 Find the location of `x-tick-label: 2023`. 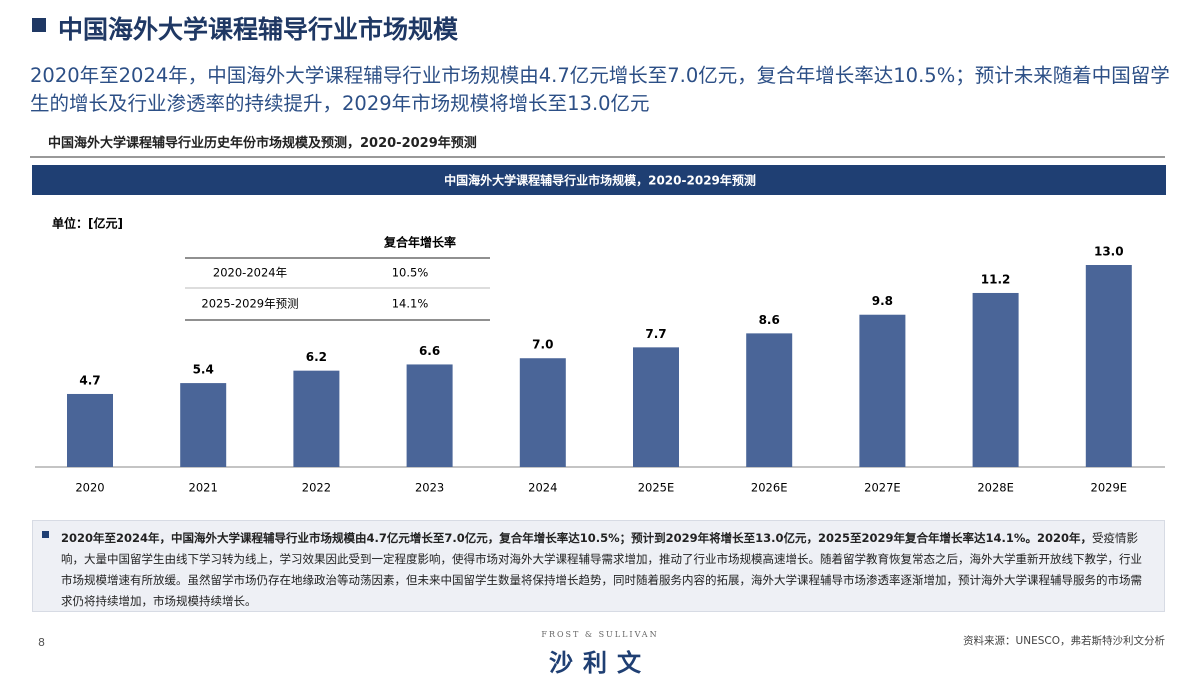

x-tick-label: 2023 is located at coordinates (429, 488).